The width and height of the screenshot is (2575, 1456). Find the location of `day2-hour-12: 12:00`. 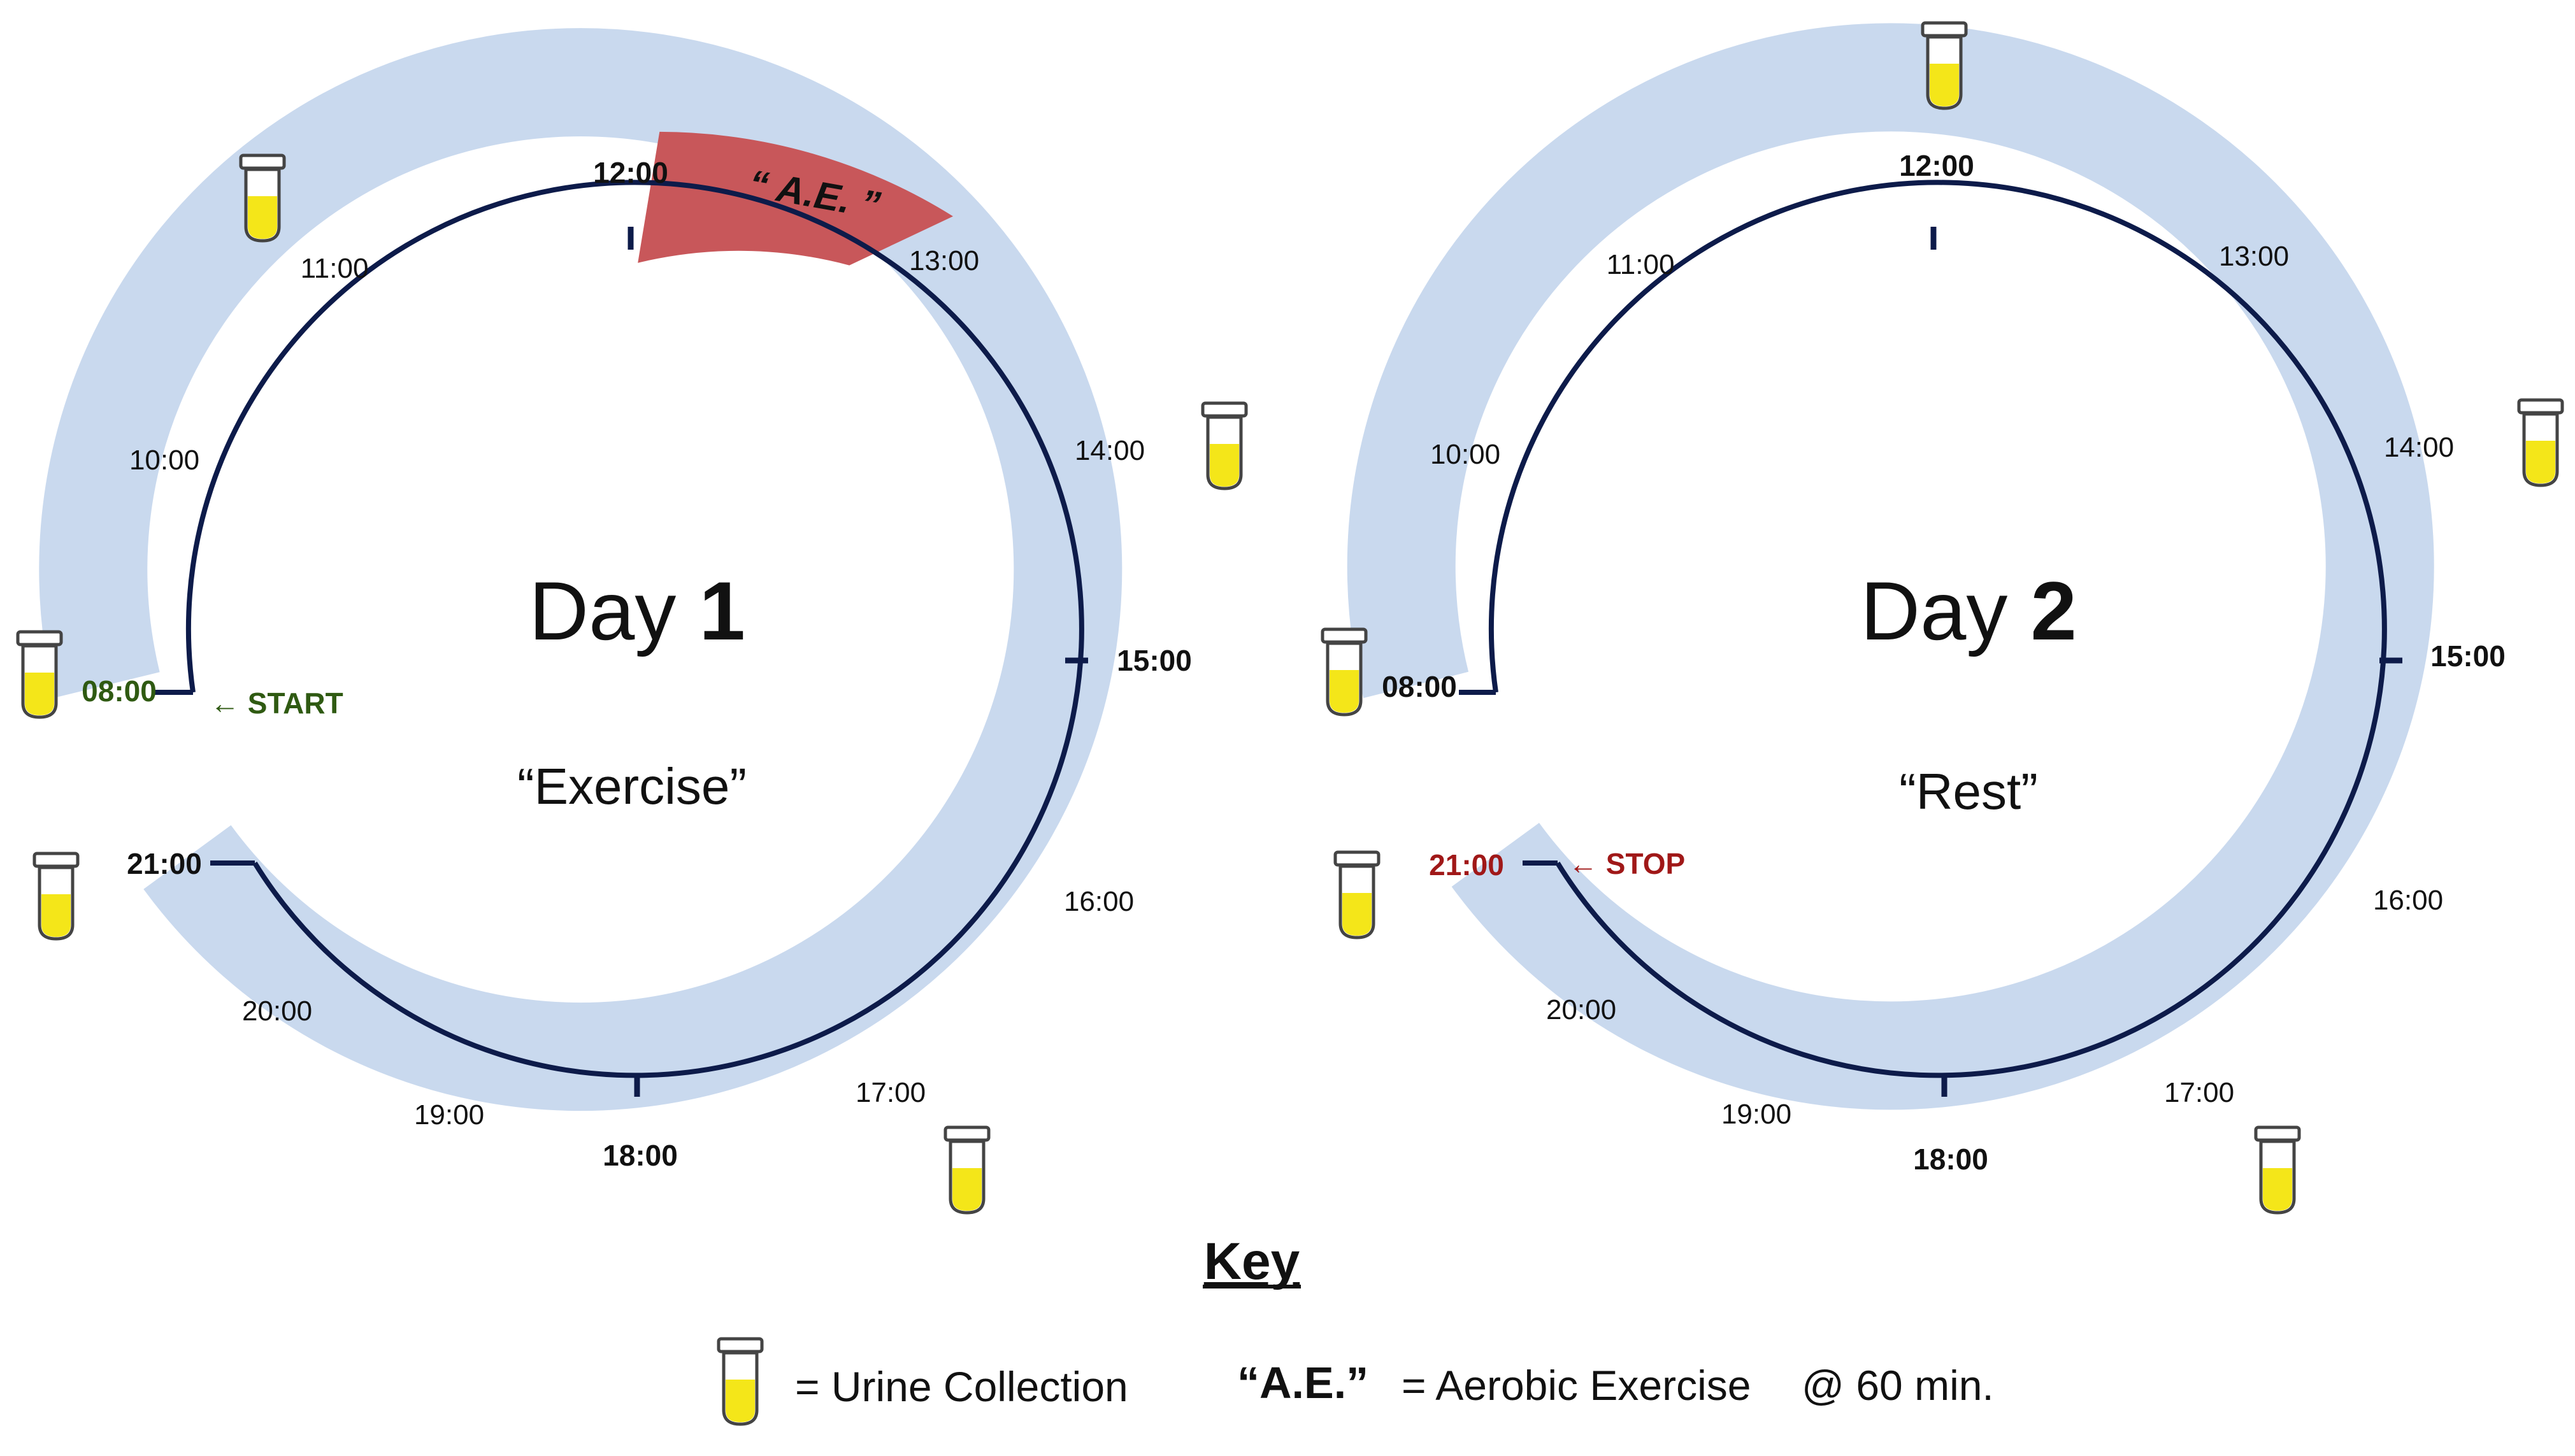

day2-hour-12: 12:00 is located at coordinates (1937, 165).